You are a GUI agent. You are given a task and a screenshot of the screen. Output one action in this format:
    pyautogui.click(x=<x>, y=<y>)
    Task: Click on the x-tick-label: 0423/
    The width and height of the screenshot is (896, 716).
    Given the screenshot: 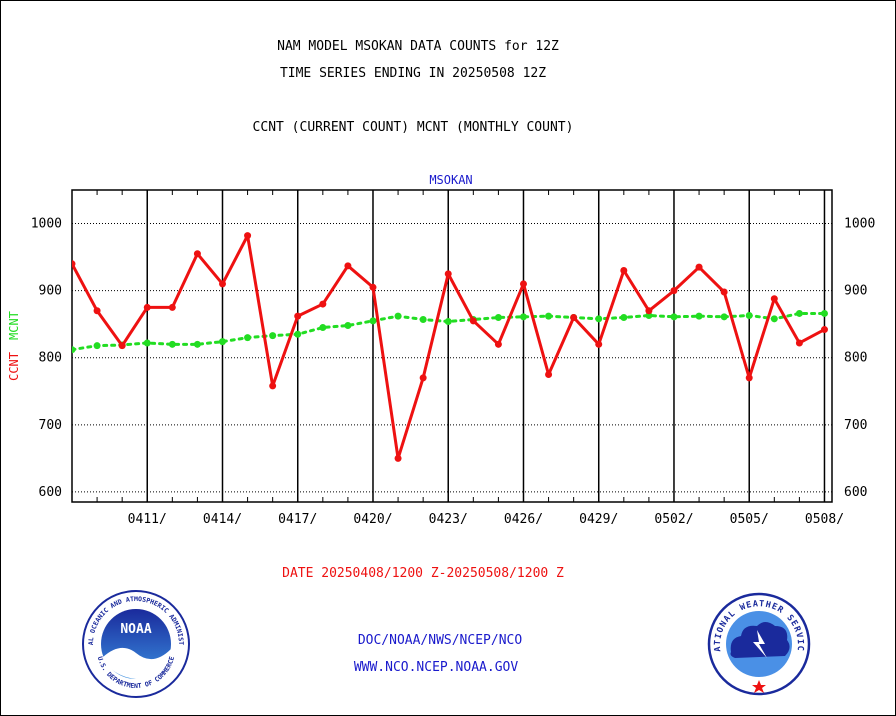 What is the action you would take?
    pyautogui.click(x=448, y=519)
    